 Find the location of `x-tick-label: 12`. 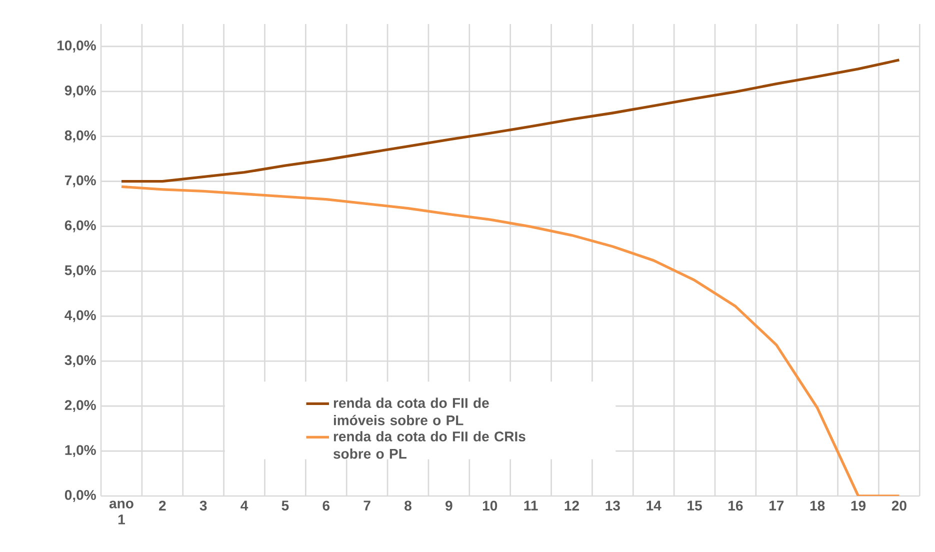

x-tick-label: 12 is located at coordinates (571, 505).